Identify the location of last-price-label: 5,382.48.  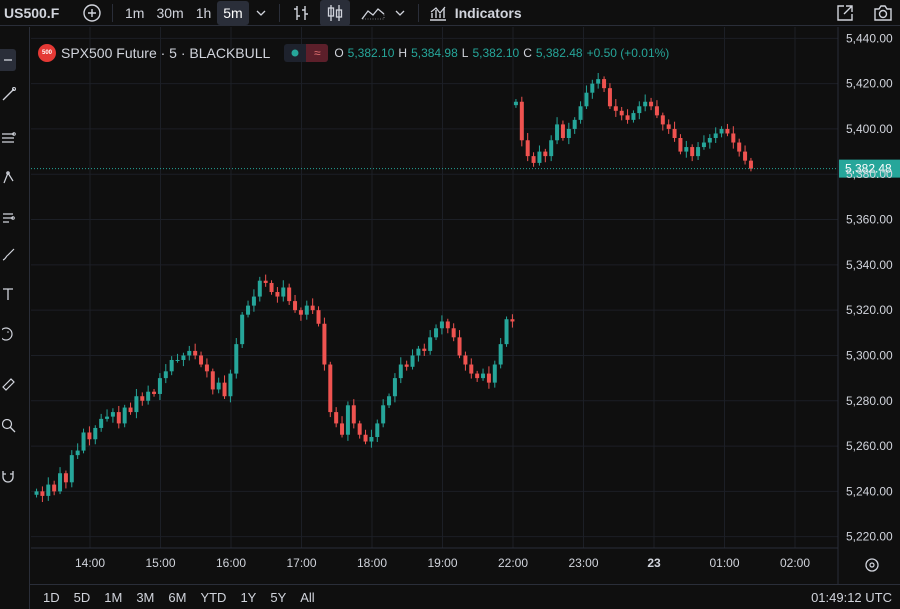
(868, 169).